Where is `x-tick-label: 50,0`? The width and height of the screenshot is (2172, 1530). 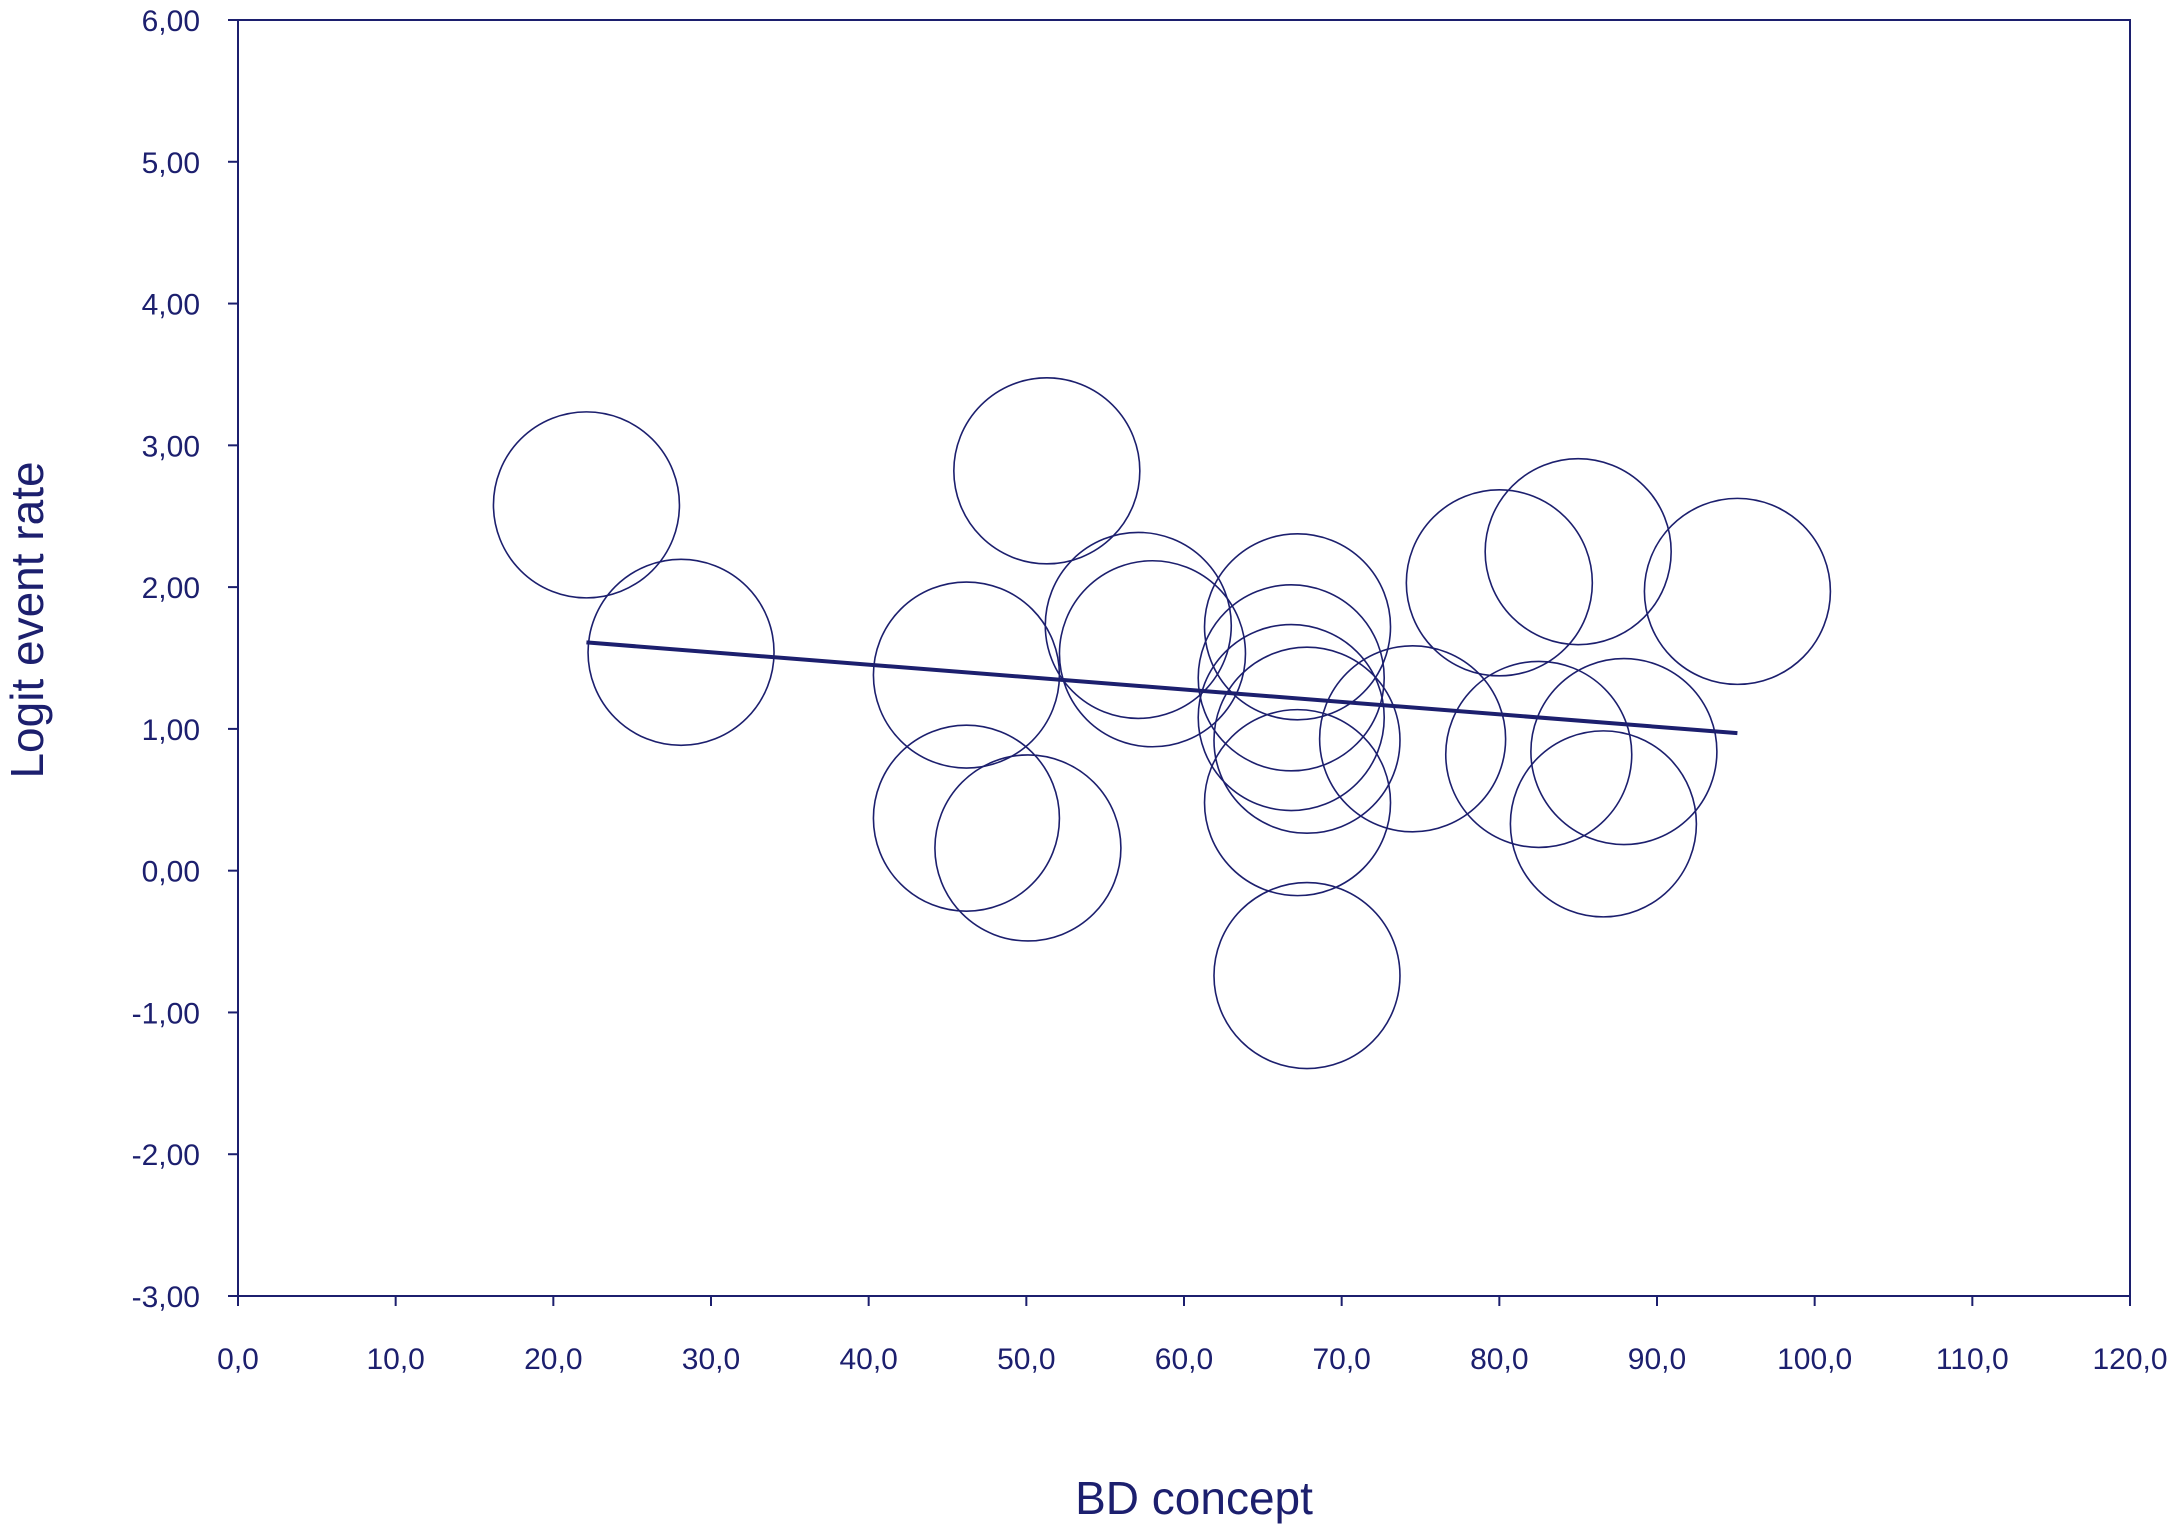 x-tick-label: 50,0 is located at coordinates (1026, 1359).